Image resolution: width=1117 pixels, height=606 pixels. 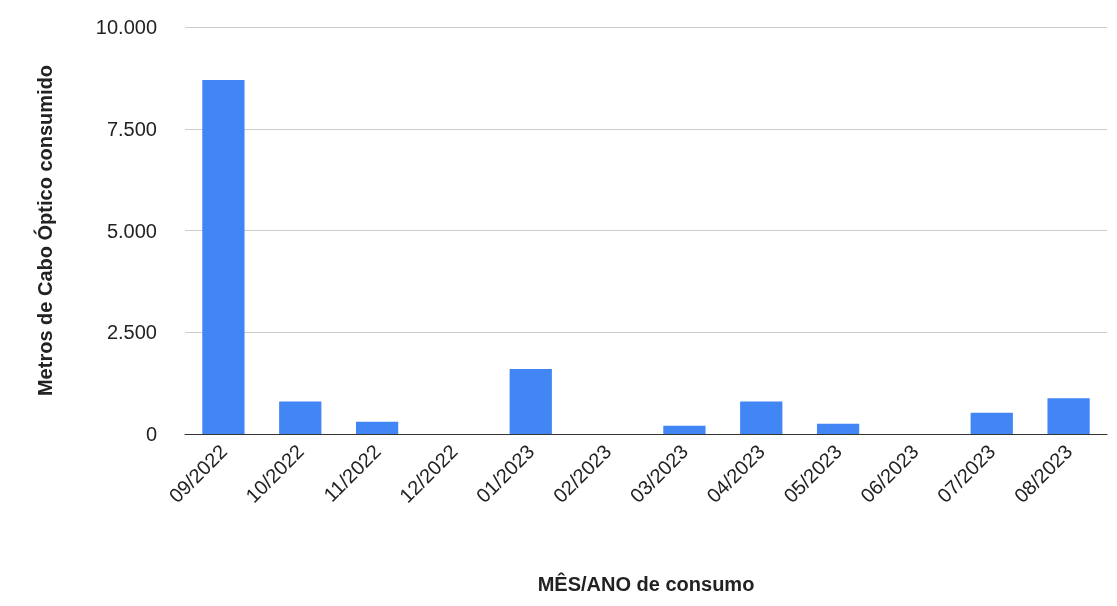 I want to click on y-tick-label: 5.000, so click(x=131, y=230).